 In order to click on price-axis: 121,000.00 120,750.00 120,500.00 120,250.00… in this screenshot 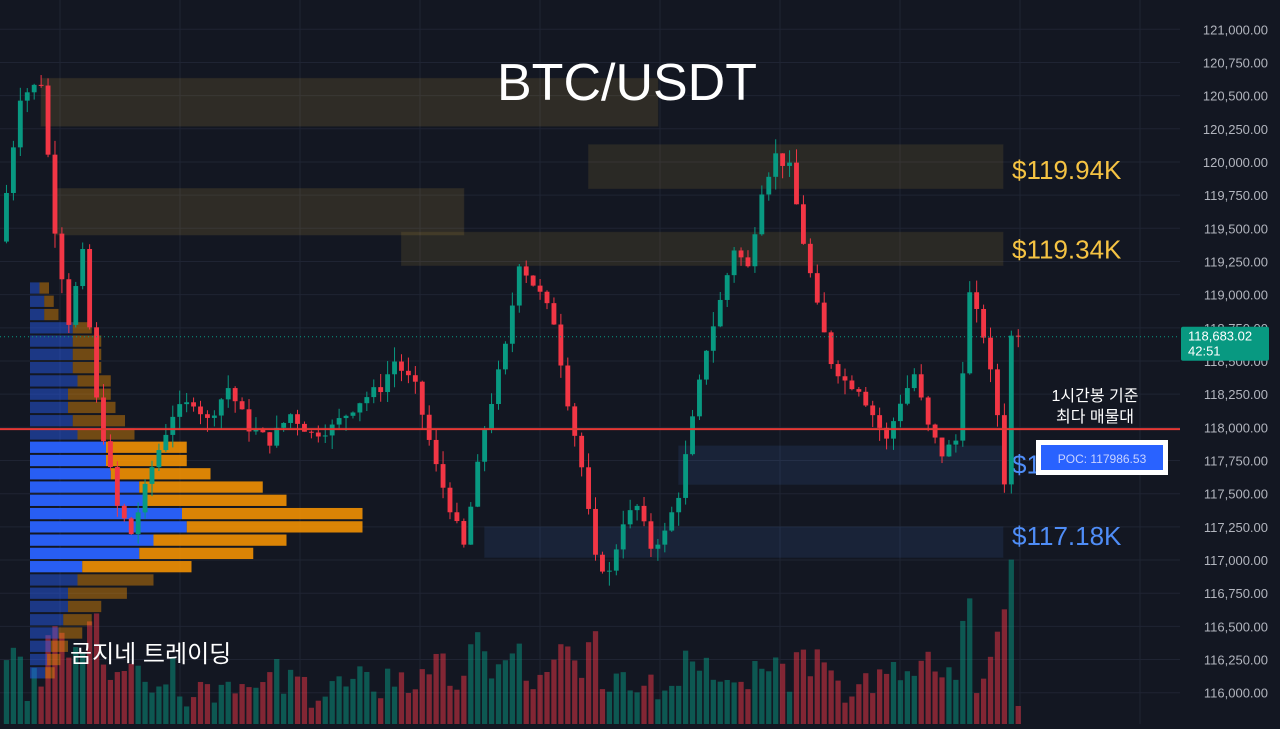, I will do `click(1230, 362)`.